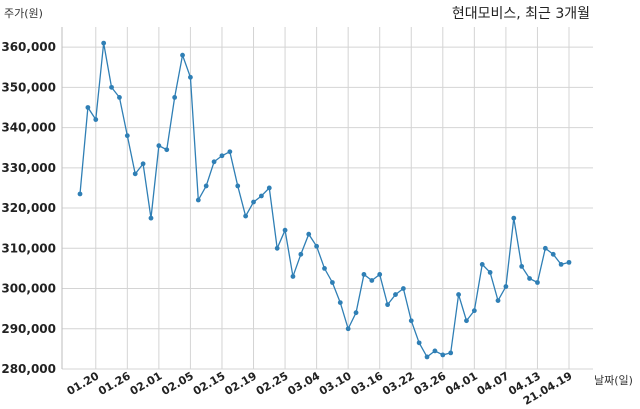 This screenshot has height=409, width=640. What do you see at coordinates (146, 383) in the screenshot?
I see `x-tick-label: 02.01` at bounding box center [146, 383].